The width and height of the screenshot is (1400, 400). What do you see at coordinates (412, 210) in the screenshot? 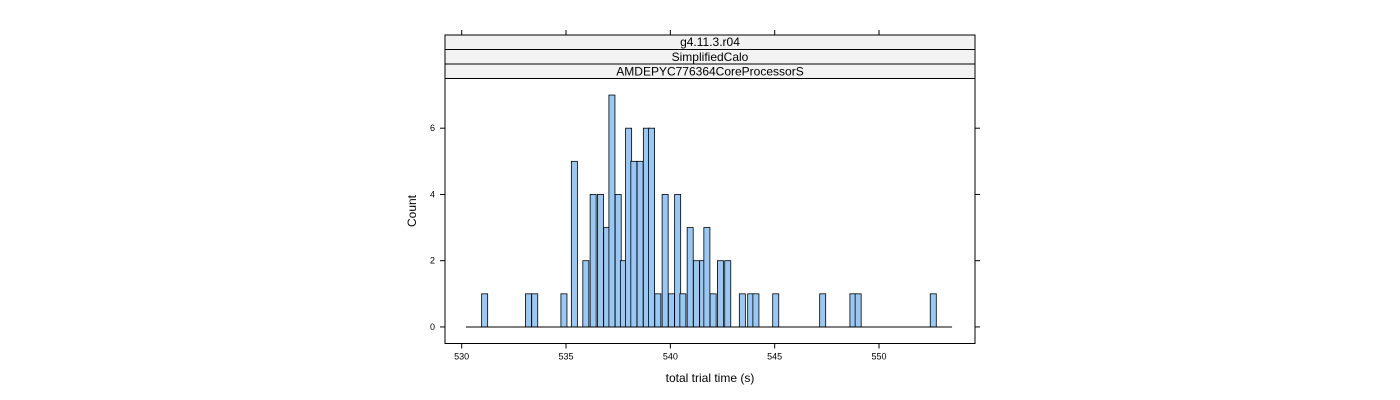
I see `y-axis-title: Count` at bounding box center [412, 210].